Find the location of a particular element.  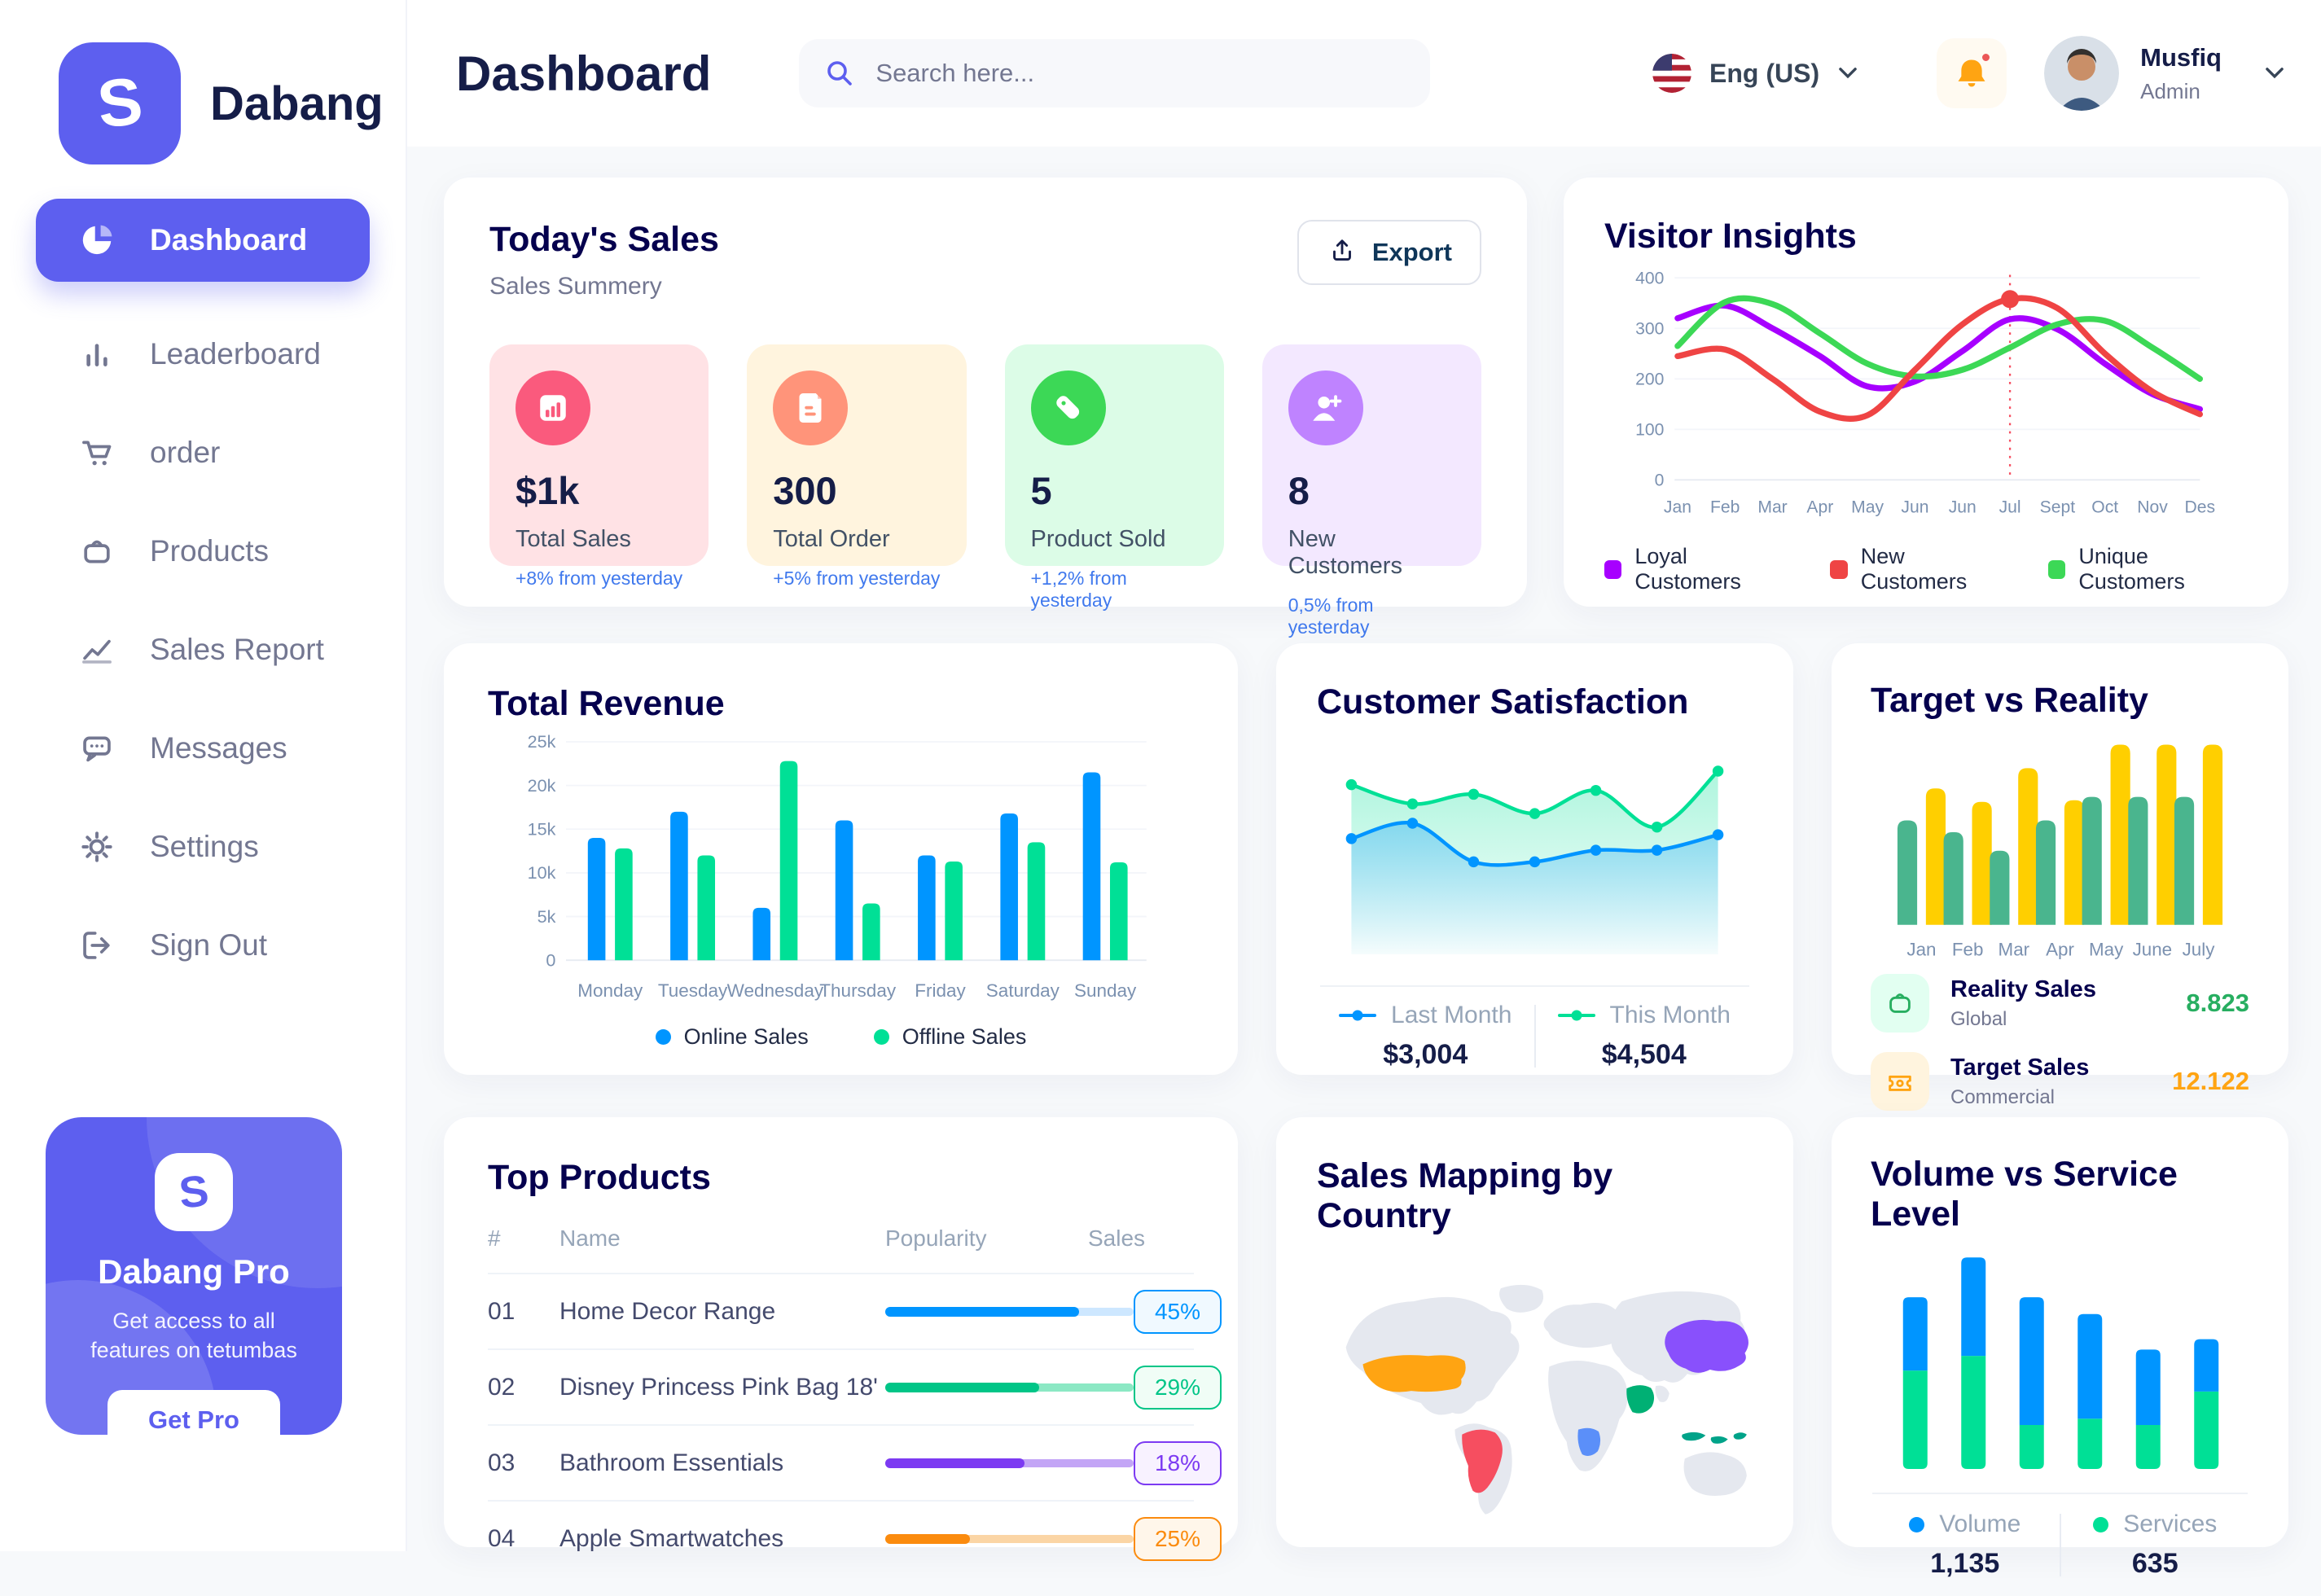

sidebar-item-sales-report: Sales Report is located at coordinates (203, 649).